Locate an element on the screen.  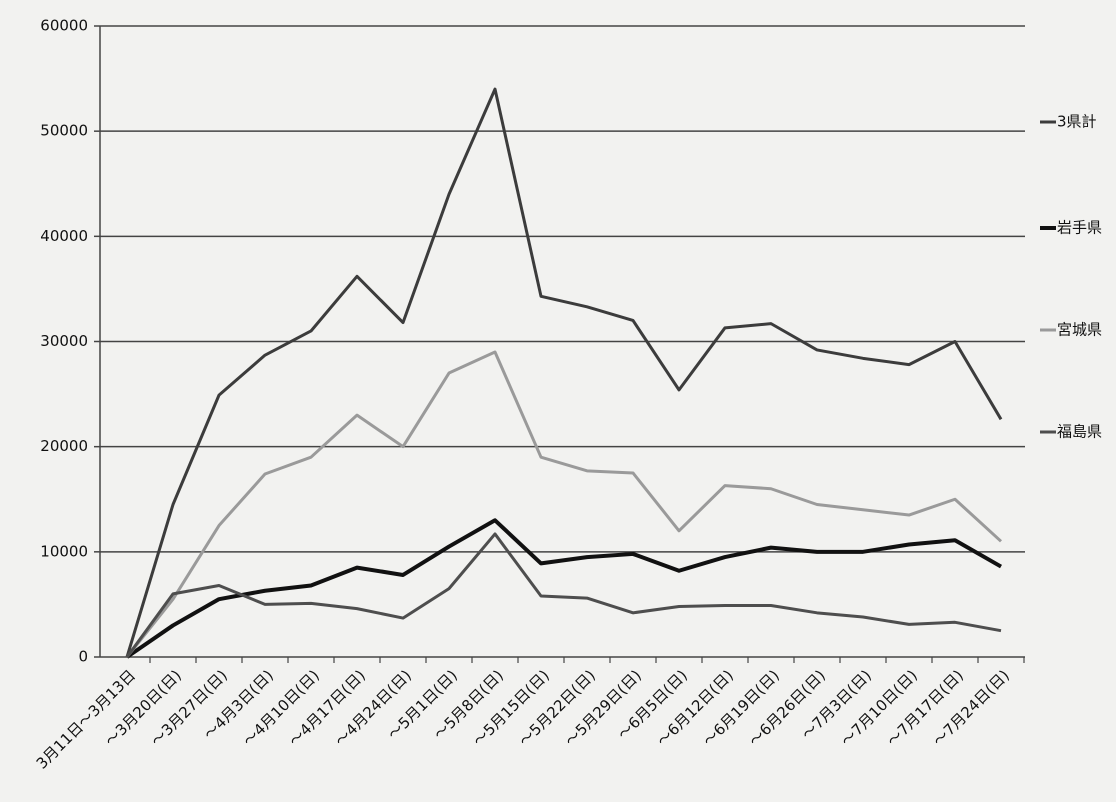
y-tick-label: 40000 is located at coordinates (64, 236).